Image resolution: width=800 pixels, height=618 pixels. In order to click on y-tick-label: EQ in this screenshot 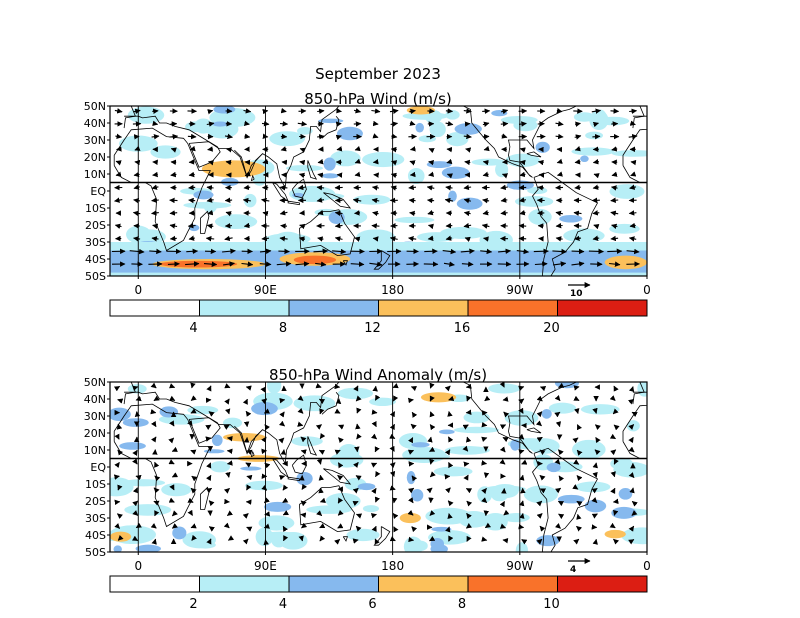, I will do `click(98, 191)`.